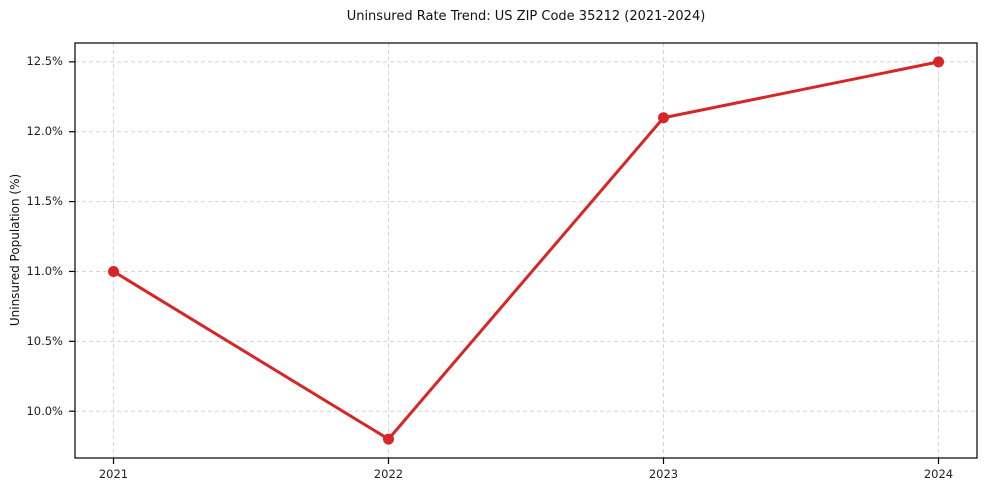  Describe the element at coordinates (44, 201) in the screenshot. I see `y-tick-label: 11.5%` at that location.